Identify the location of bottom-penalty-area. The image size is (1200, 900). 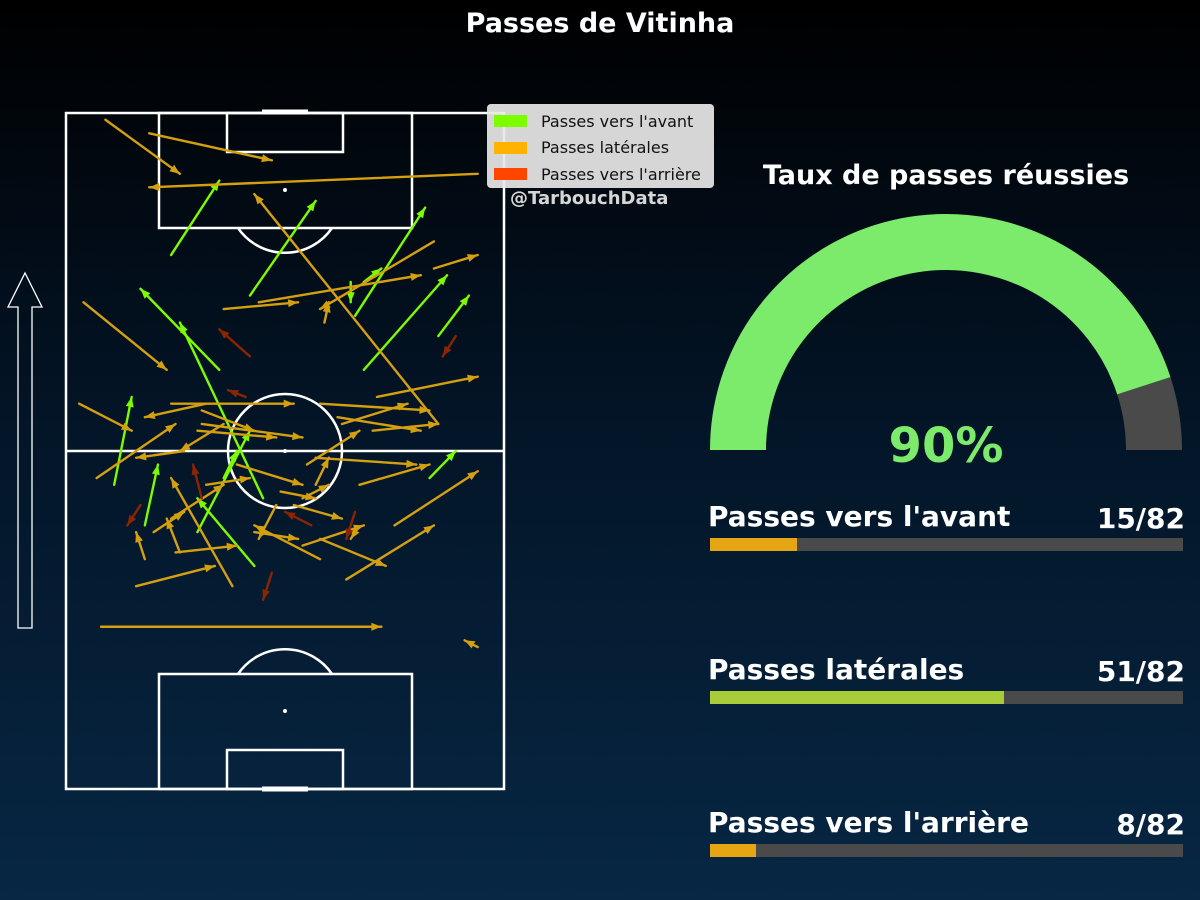
(285, 731).